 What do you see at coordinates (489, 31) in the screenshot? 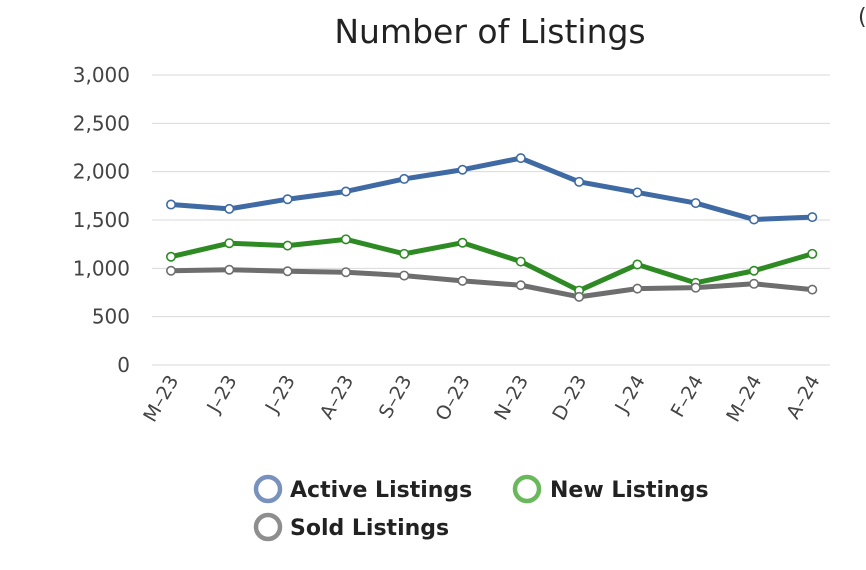
I see `chart-title: Number of Listings` at bounding box center [489, 31].